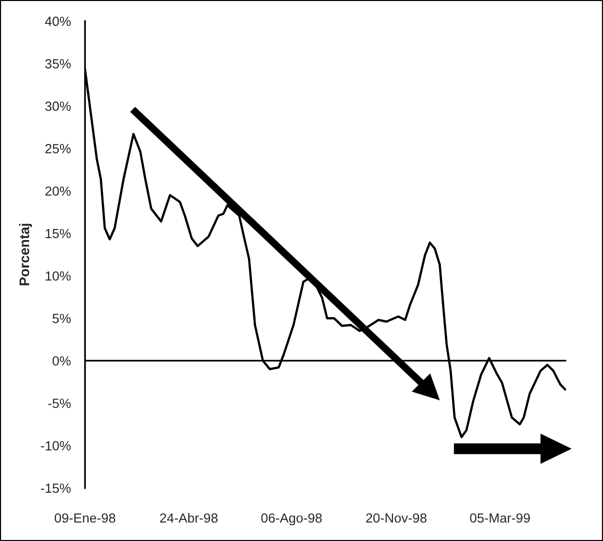  Describe the element at coordinates (61, 319) in the screenshot. I see `y-tick-label: 5%` at that location.